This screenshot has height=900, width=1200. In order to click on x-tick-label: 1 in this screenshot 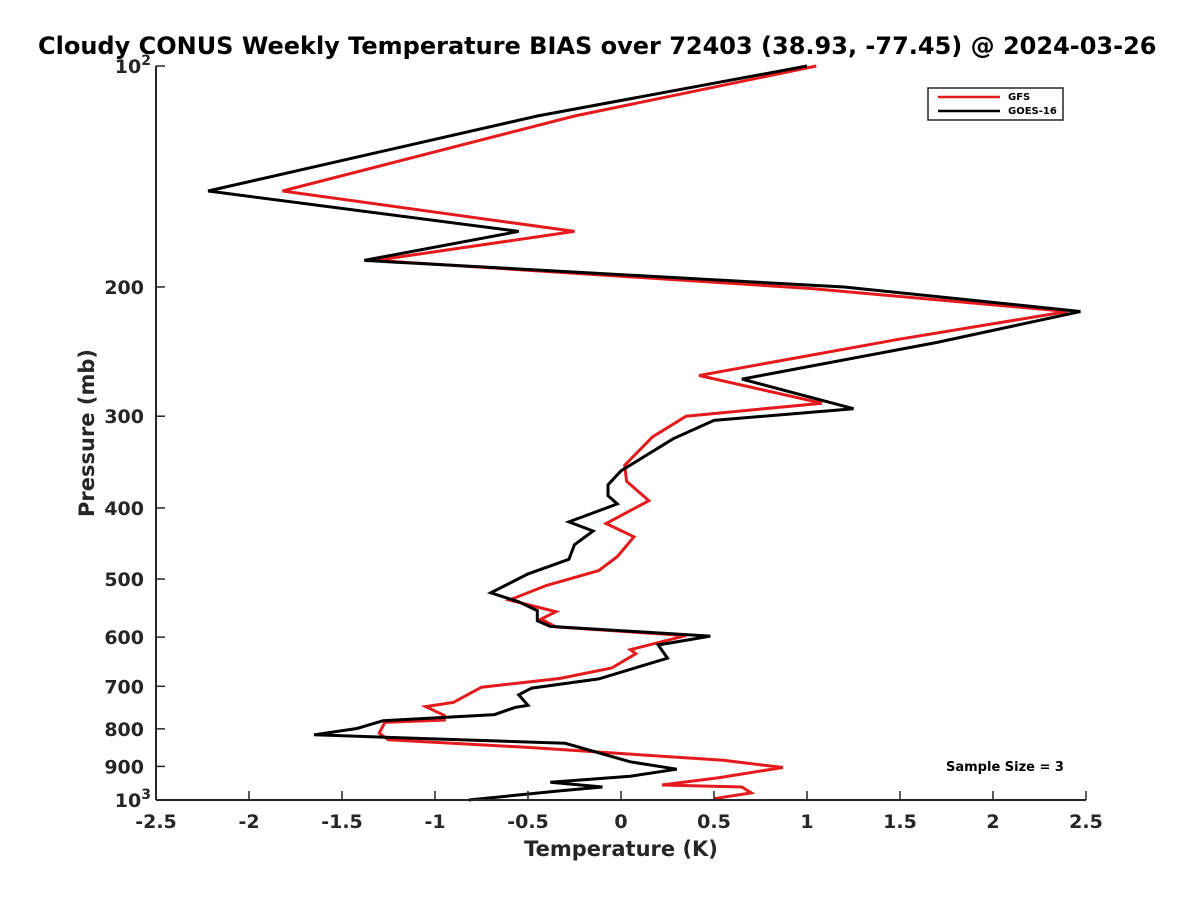, I will do `click(806, 822)`.